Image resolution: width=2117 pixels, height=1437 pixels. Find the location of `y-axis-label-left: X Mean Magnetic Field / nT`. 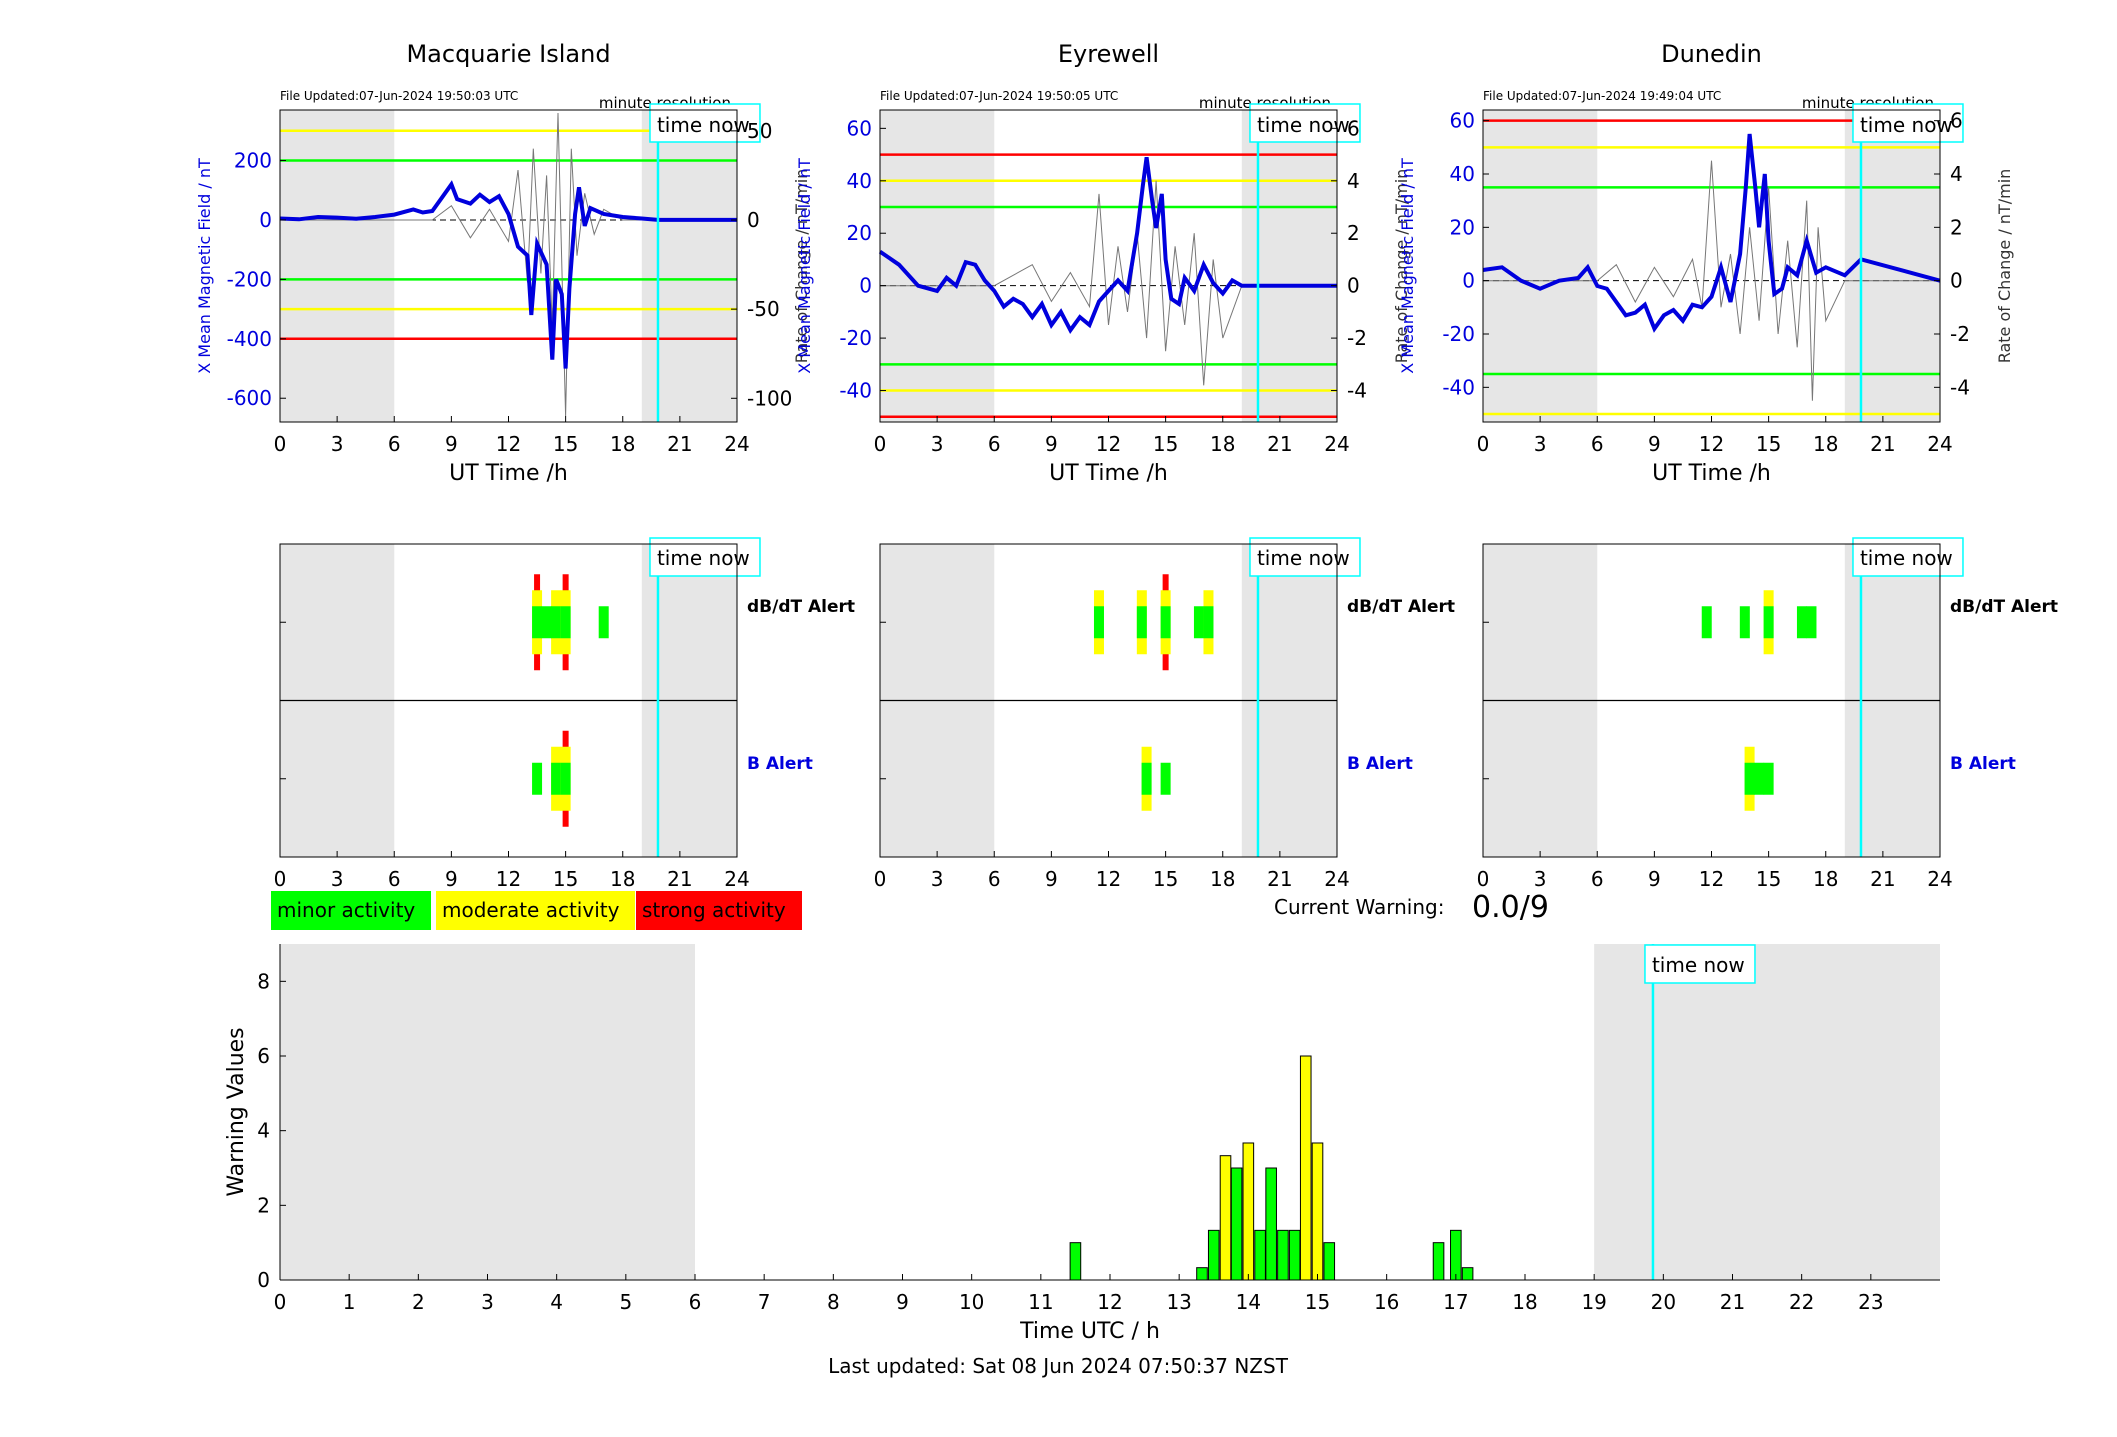

y-axis-label-left: X Mean Magnetic Field / nT is located at coordinates (1407, 266).